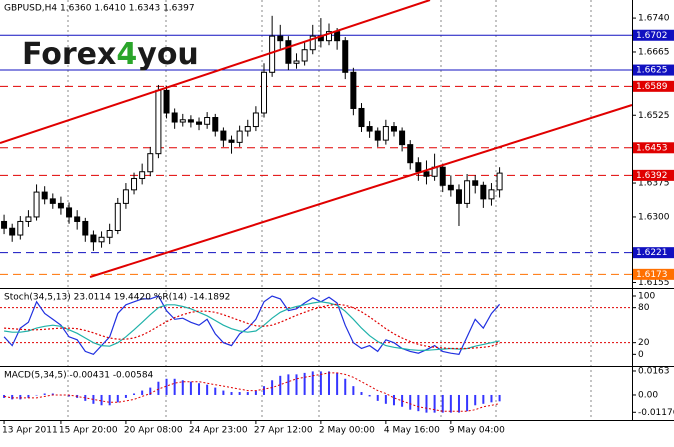 Image resolution: width=674 pixels, height=447 pixels. I want to click on indicator-line, so click(252, 326).